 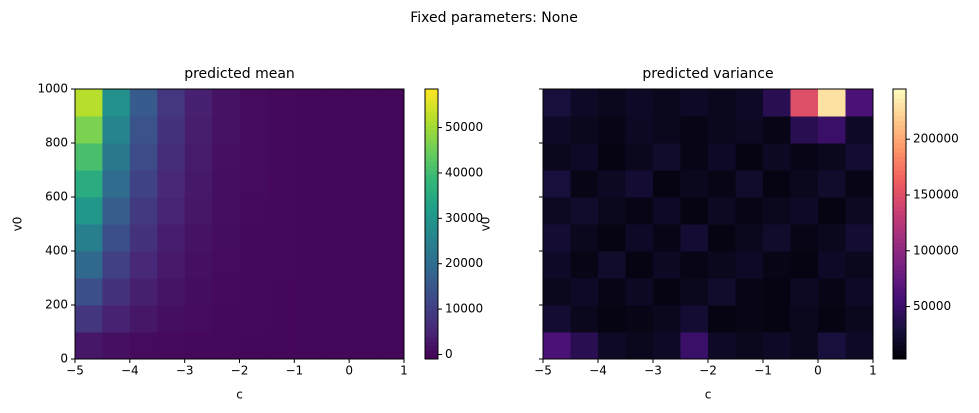 What do you see at coordinates (486, 224) in the screenshot?
I see `y-axis-label: v0` at bounding box center [486, 224].